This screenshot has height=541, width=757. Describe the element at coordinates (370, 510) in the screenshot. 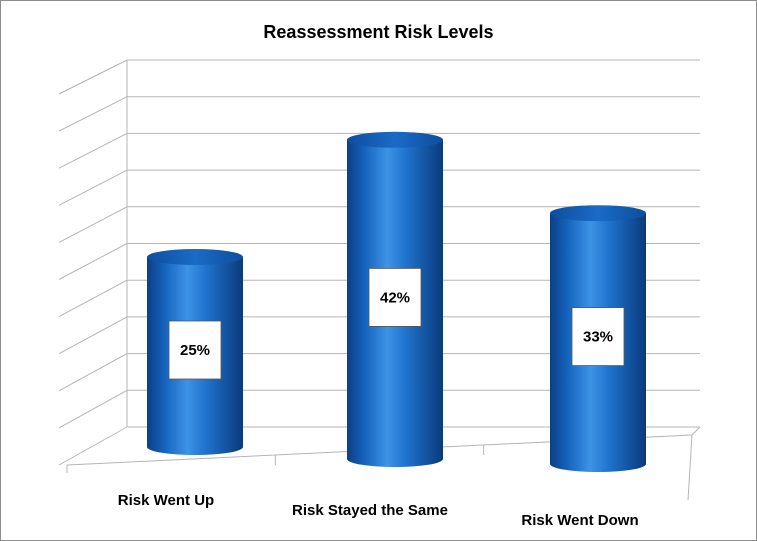

I see `category-label: Risk Stayed the Same` at that location.